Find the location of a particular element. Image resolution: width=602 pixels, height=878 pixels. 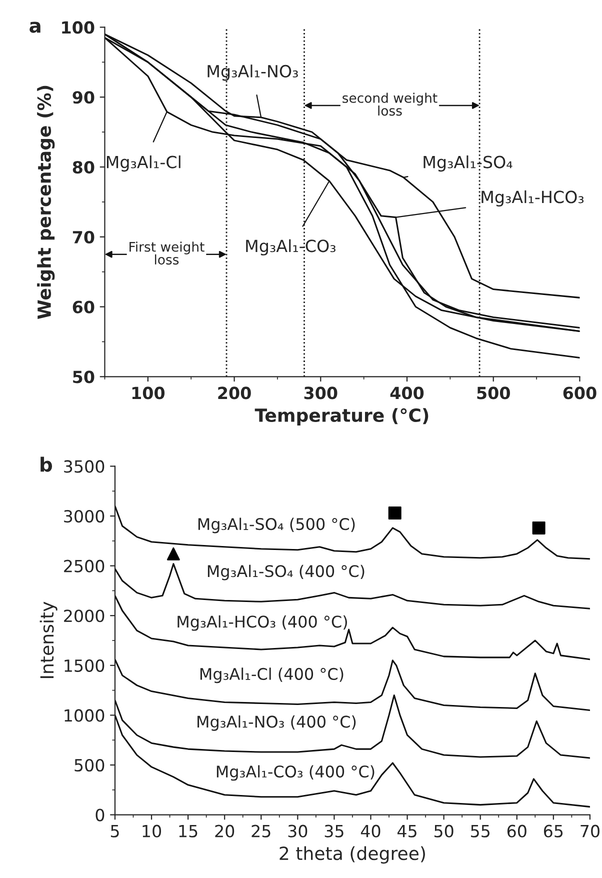

annotation: Mg₃Al₁-SO₄ (400 °C) is located at coordinates (286, 572).